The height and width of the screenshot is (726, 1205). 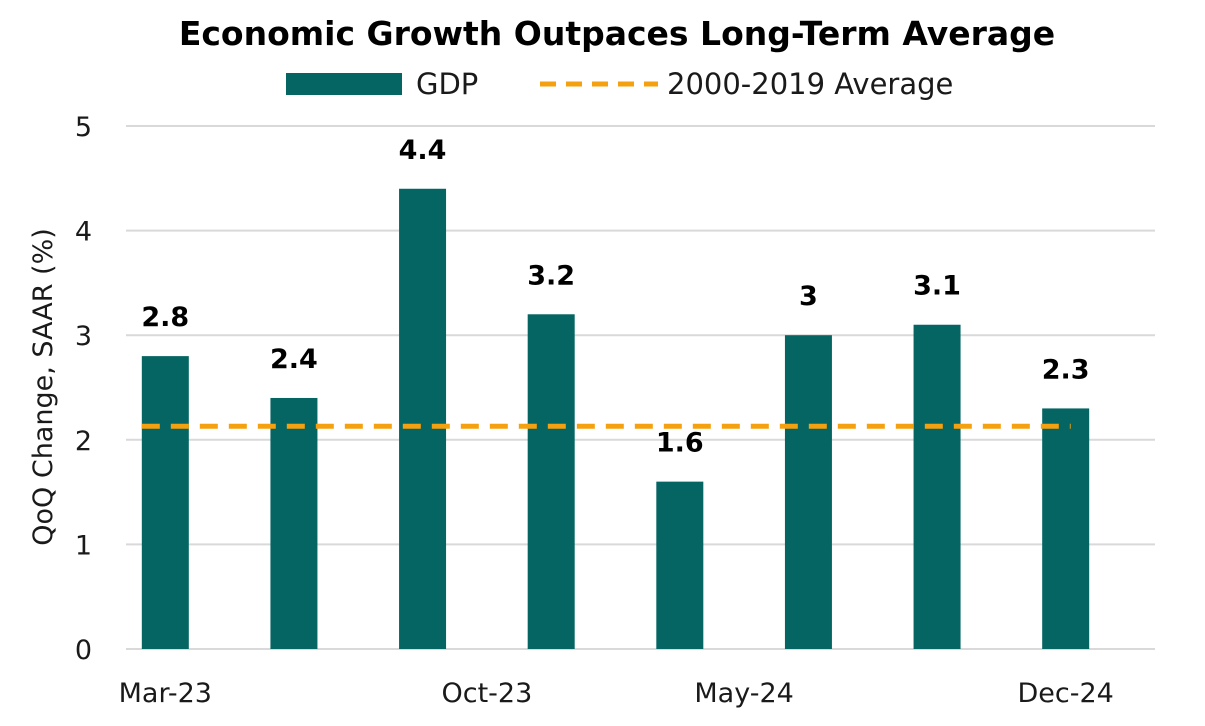 I want to click on legend-label-gdp: GDP, so click(x=447, y=84).